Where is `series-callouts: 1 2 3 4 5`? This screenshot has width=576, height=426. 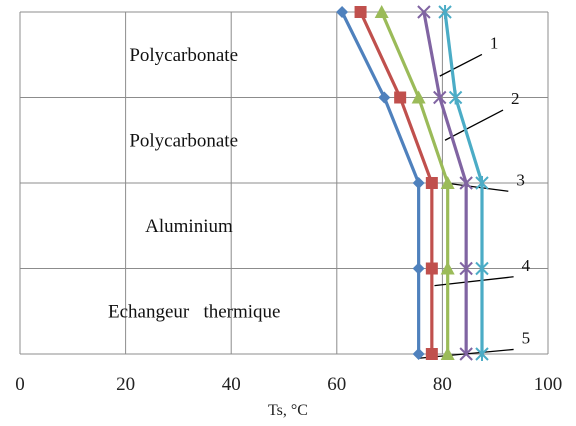 series-callouts: 1 2 3 4 5 is located at coordinates (510, 190).